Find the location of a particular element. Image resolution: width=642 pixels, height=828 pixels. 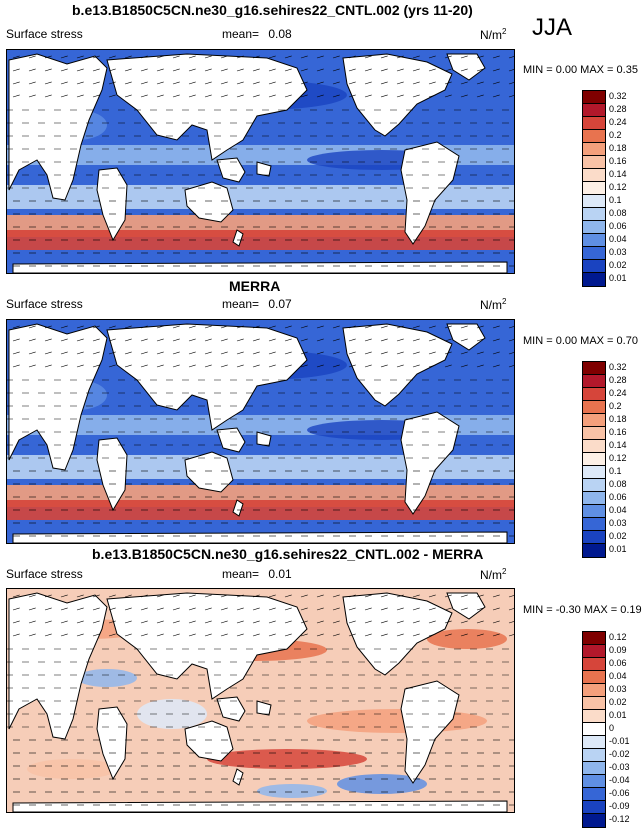

panel-1-variable: Surface stress is located at coordinates (44, 34).